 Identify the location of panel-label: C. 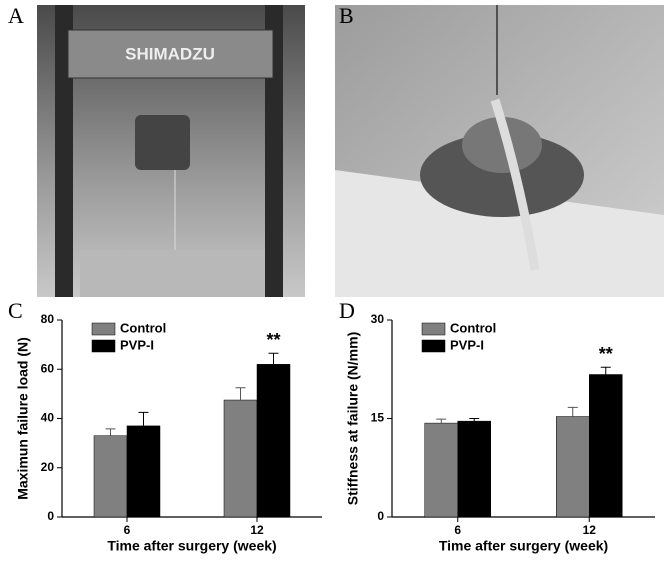
(15, 310).